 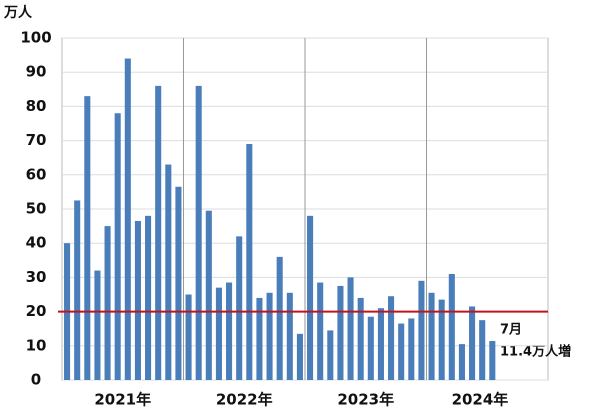 What do you see at coordinates (36, 277) in the screenshot?
I see `y-tick-label: 30` at bounding box center [36, 277].